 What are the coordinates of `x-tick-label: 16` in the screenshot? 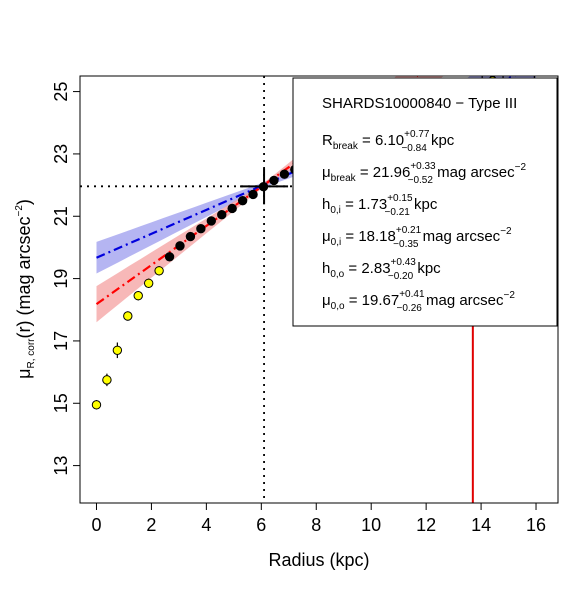 It's located at (536, 525).